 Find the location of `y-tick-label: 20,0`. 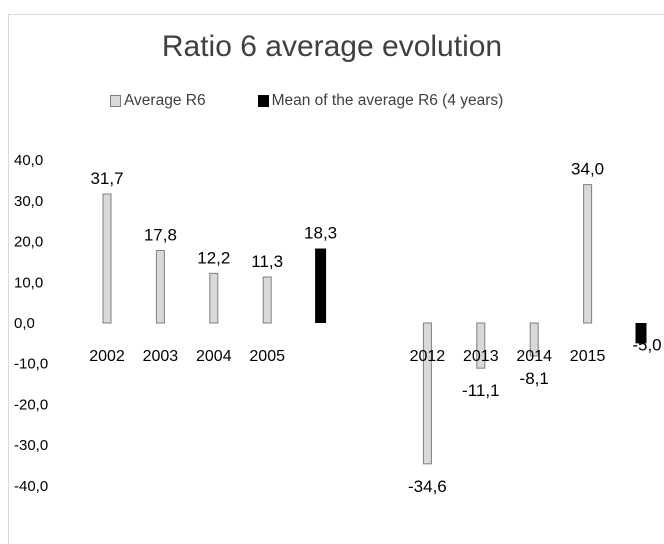

y-tick-label: 20,0 is located at coordinates (28, 242).